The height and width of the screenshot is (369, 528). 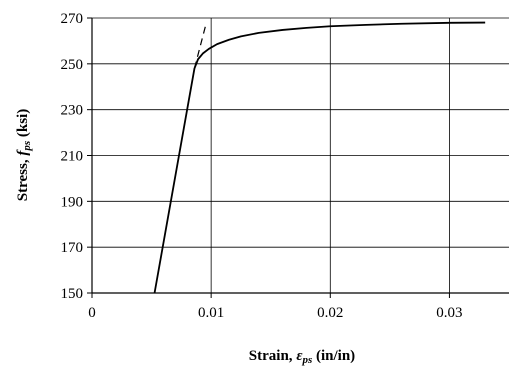 What do you see at coordinates (211, 313) in the screenshot?
I see `x-tick-label: 0.01` at bounding box center [211, 313].